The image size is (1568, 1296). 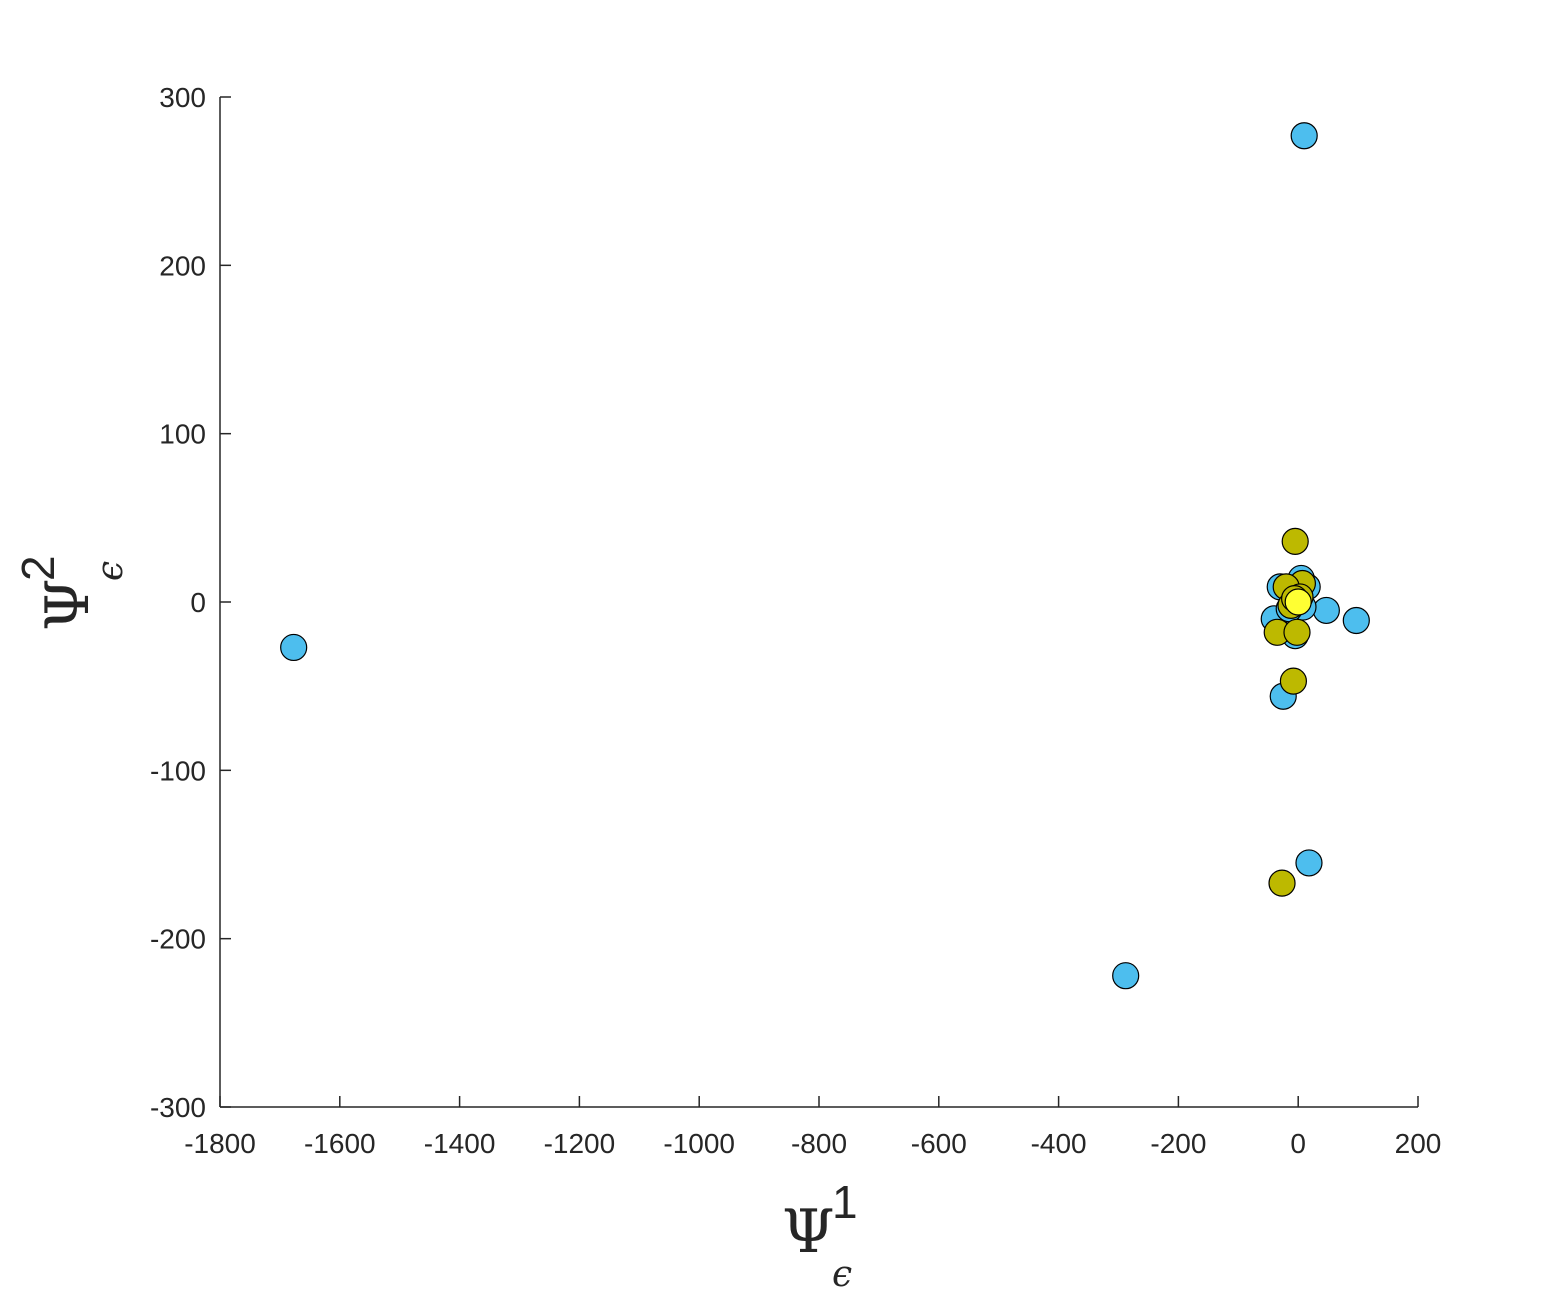 What do you see at coordinates (1298, 1143) in the screenshot?
I see `x-tick-label: 0` at bounding box center [1298, 1143].